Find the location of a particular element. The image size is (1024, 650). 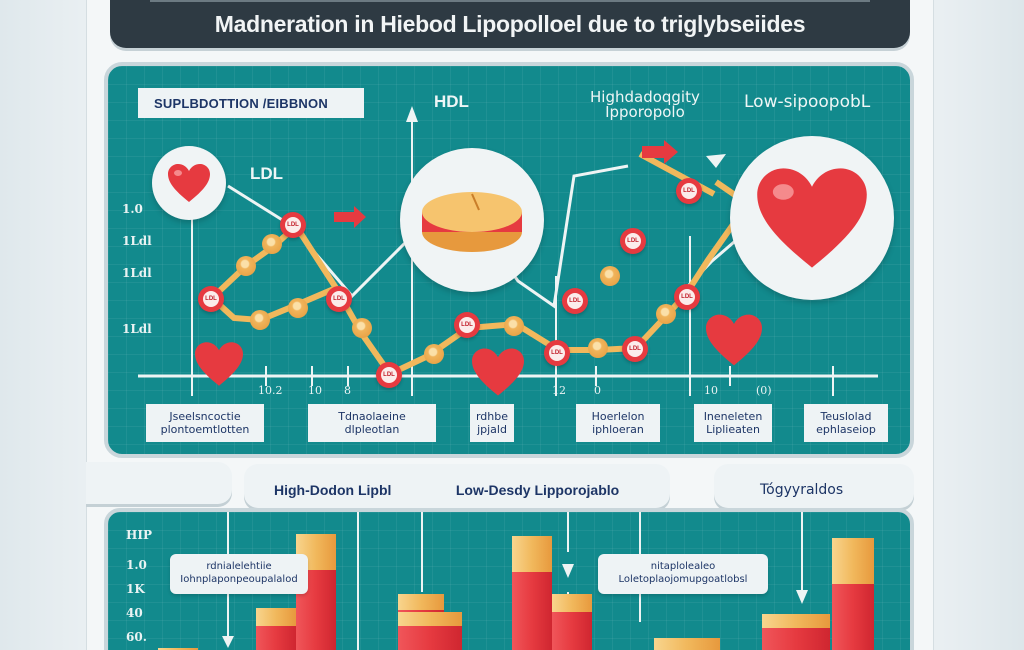

ldl-label: LDL is located at coordinates (267, 173).